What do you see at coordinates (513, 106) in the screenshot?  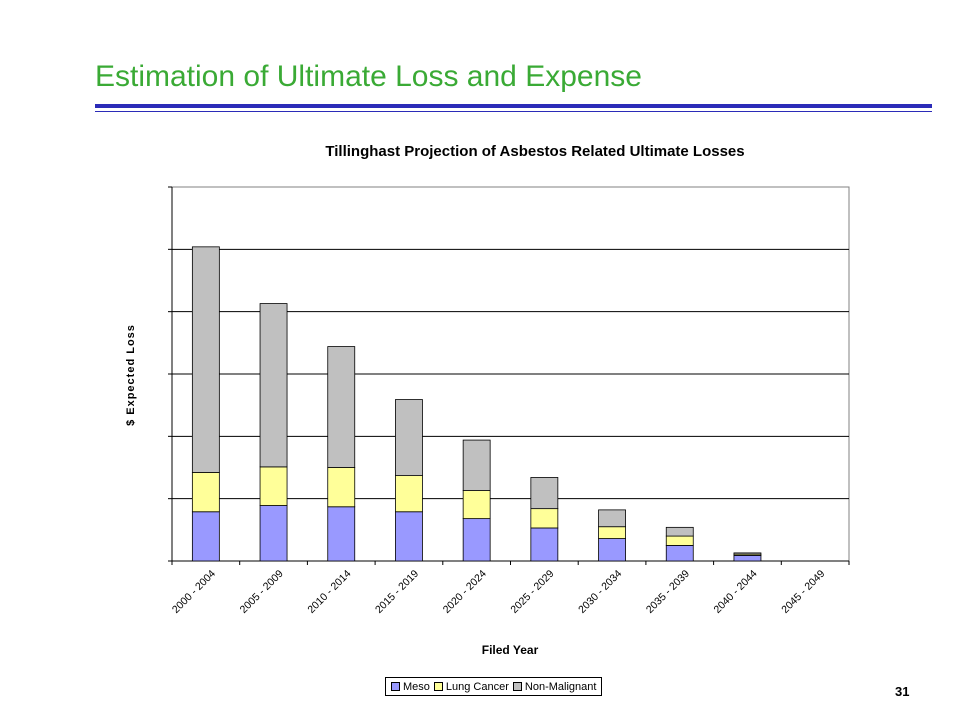 I see `title-rule-thick` at bounding box center [513, 106].